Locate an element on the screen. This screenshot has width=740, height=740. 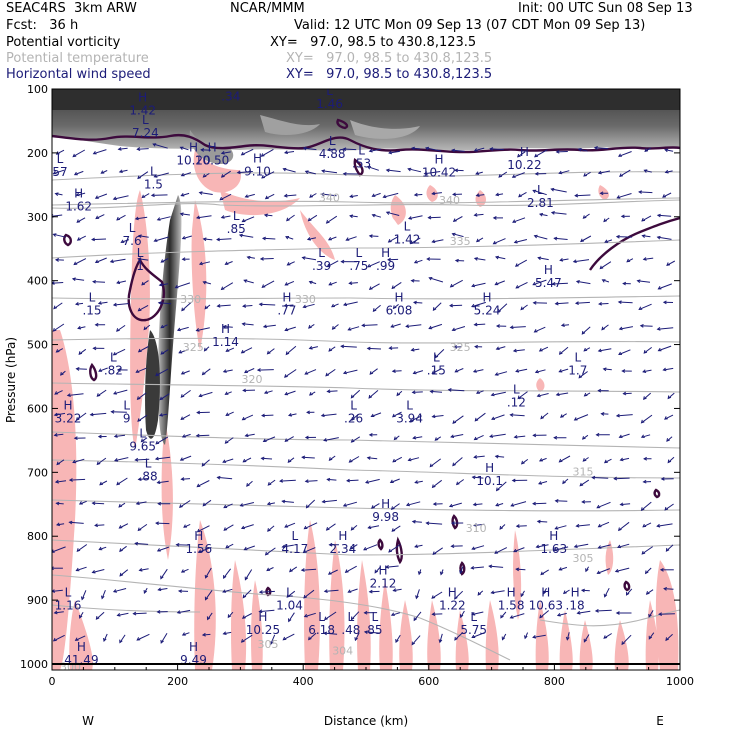
field-name-theta: Potential temperature is located at coordinates (77, 58).